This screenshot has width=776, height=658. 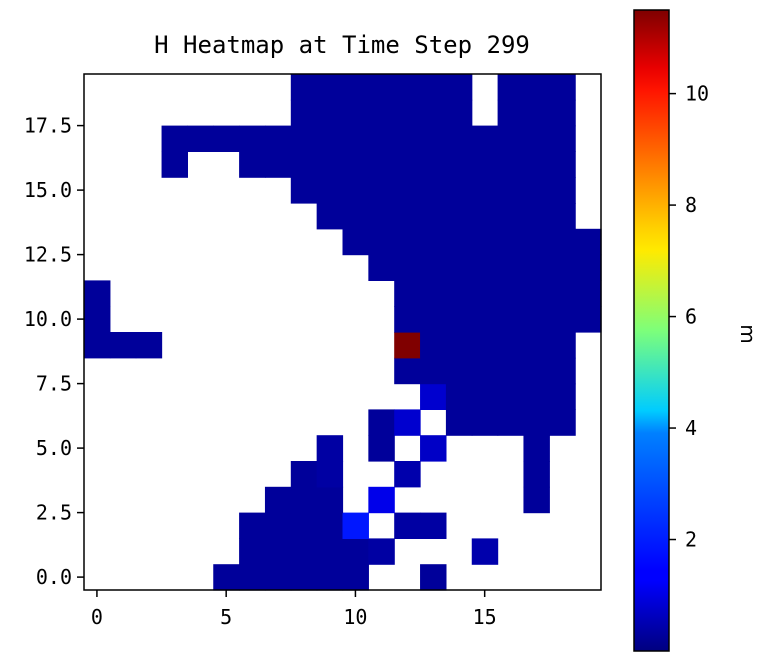 What do you see at coordinates (54, 513) in the screenshot?
I see `y-tick-label: 2.5` at bounding box center [54, 513].